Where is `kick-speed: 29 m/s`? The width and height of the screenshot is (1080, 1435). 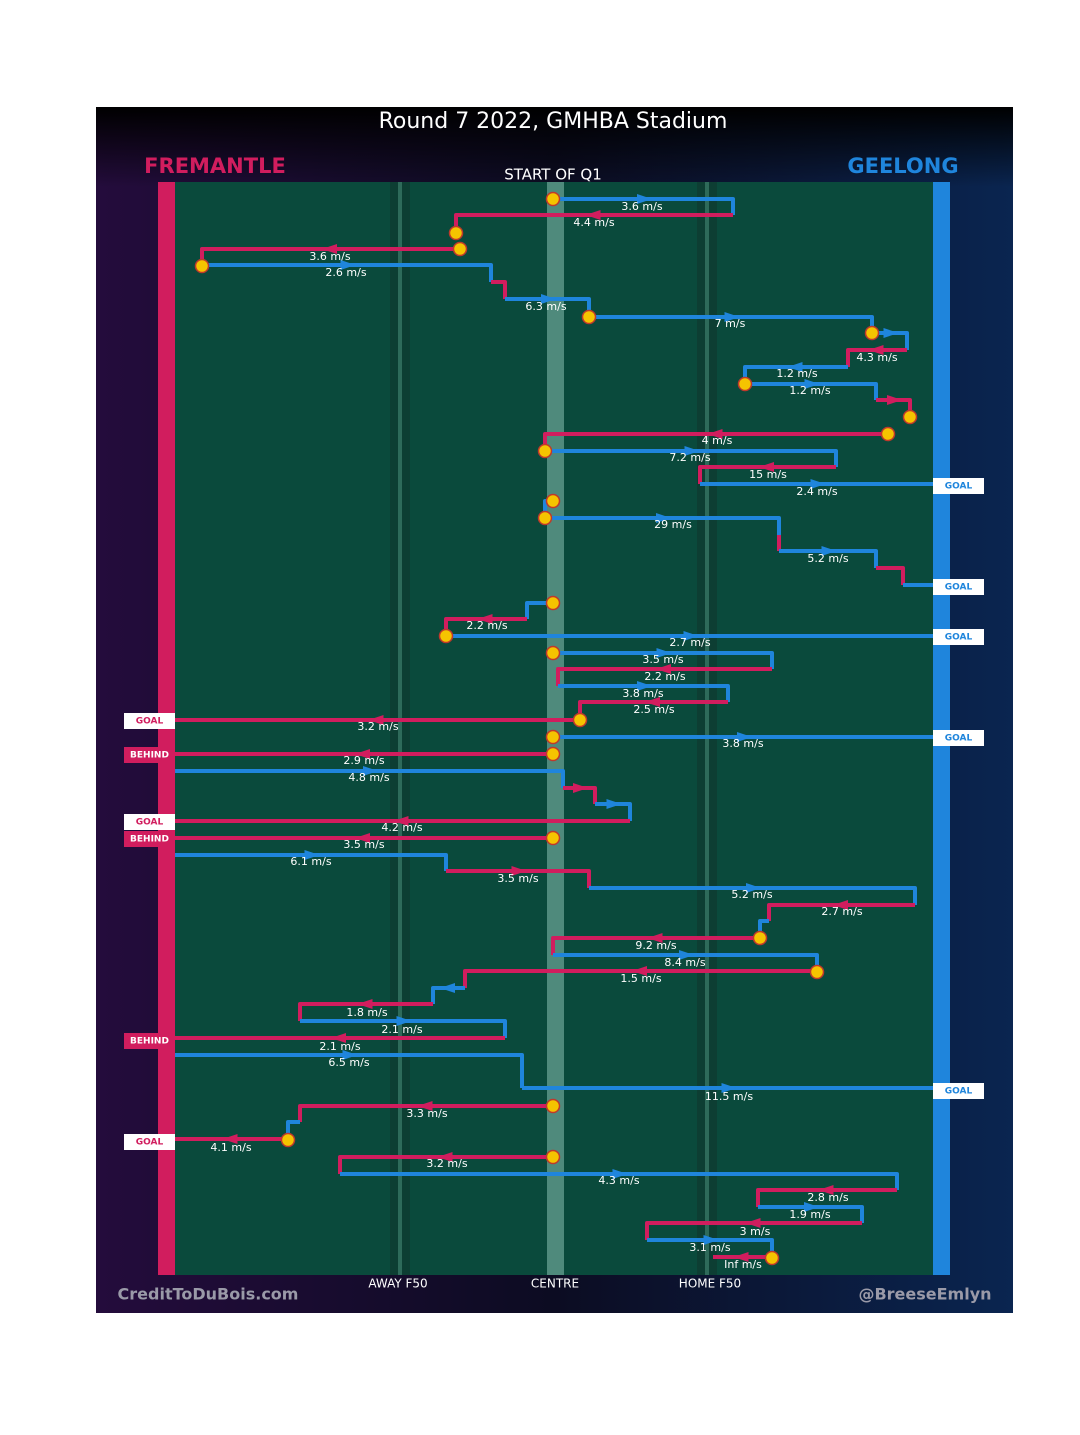
kick-speed: 29 m/s is located at coordinates (673, 524).